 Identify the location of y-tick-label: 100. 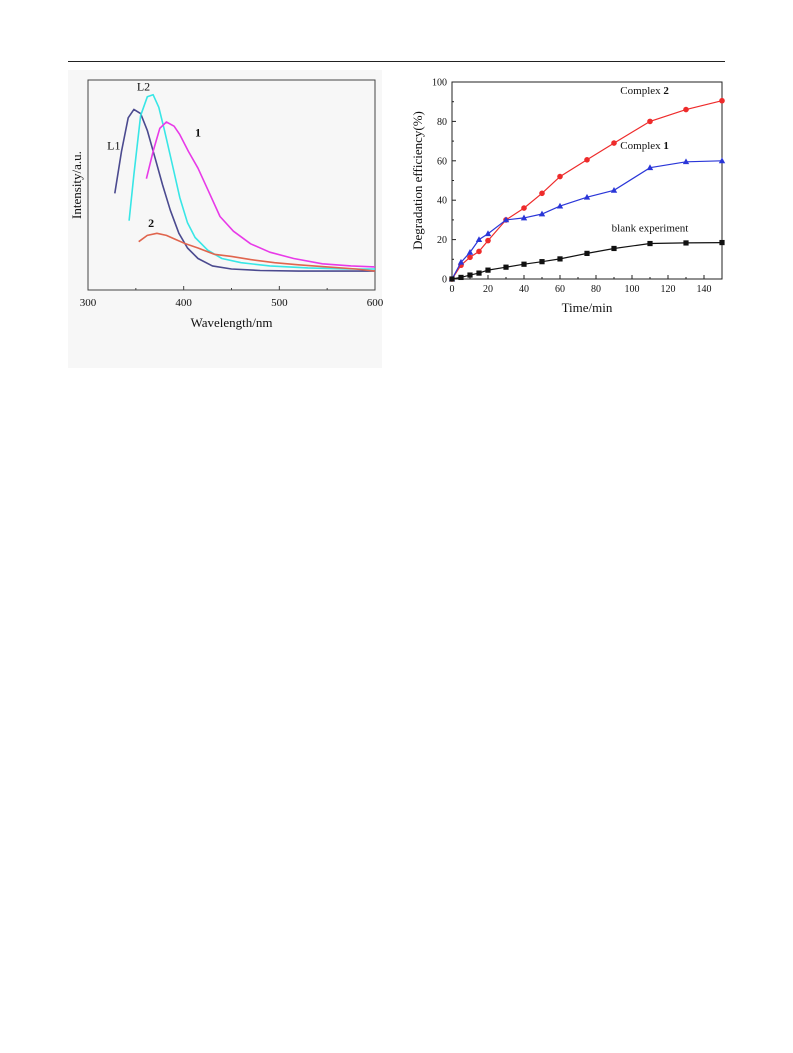
(439, 83).